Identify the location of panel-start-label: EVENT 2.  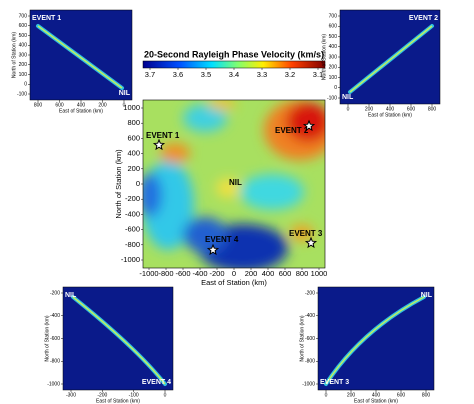
(423, 18).